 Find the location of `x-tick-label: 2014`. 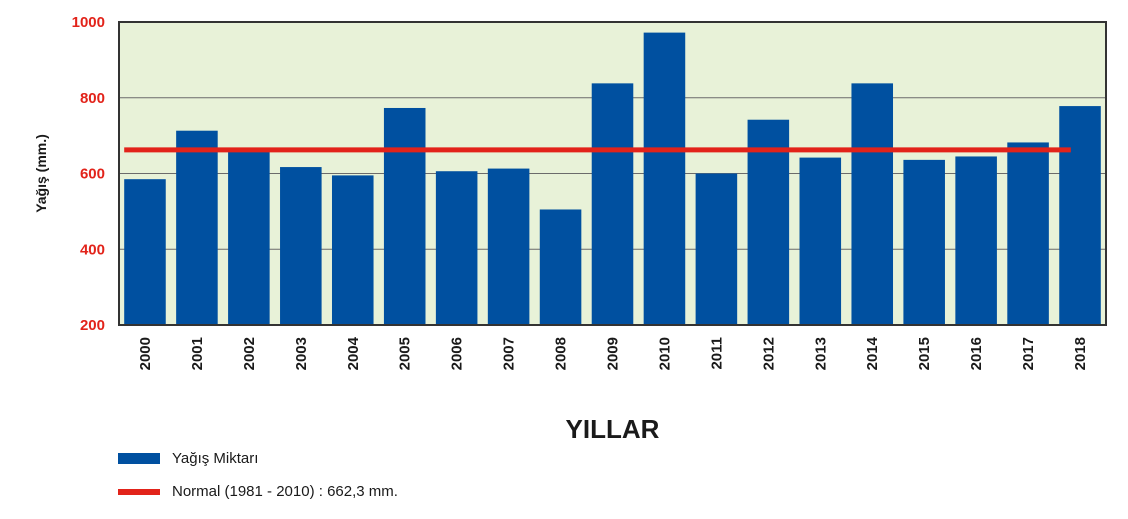

x-tick-label: 2014 is located at coordinates (872, 353).